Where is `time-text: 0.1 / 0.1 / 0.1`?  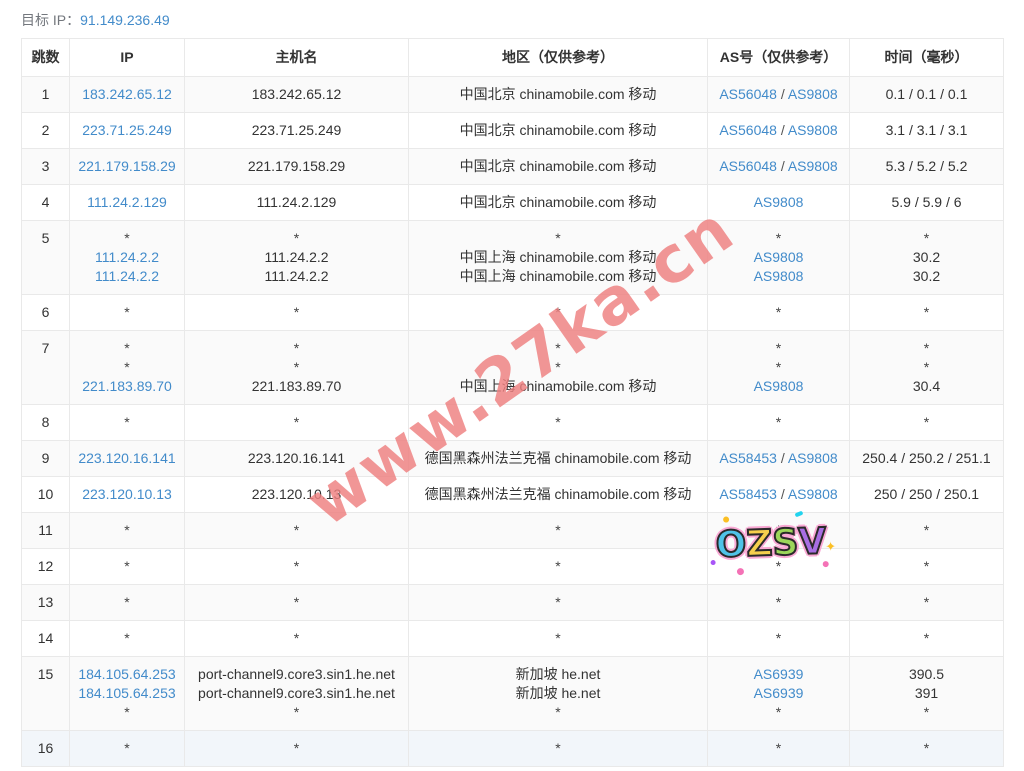 time-text: 0.1 / 0.1 / 0.1 is located at coordinates (926, 94).